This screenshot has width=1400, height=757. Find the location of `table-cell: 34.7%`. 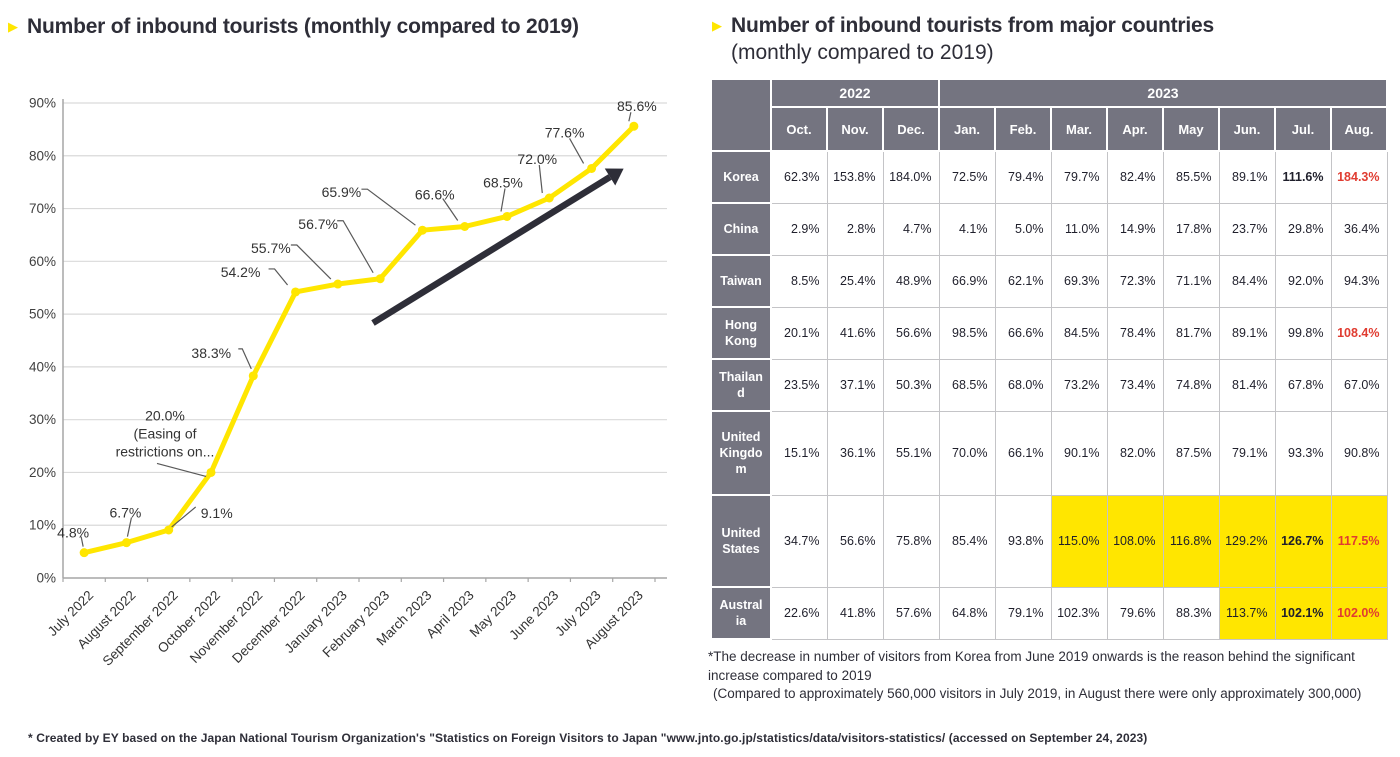

table-cell: 34.7% is located at coordinates (799, 541).